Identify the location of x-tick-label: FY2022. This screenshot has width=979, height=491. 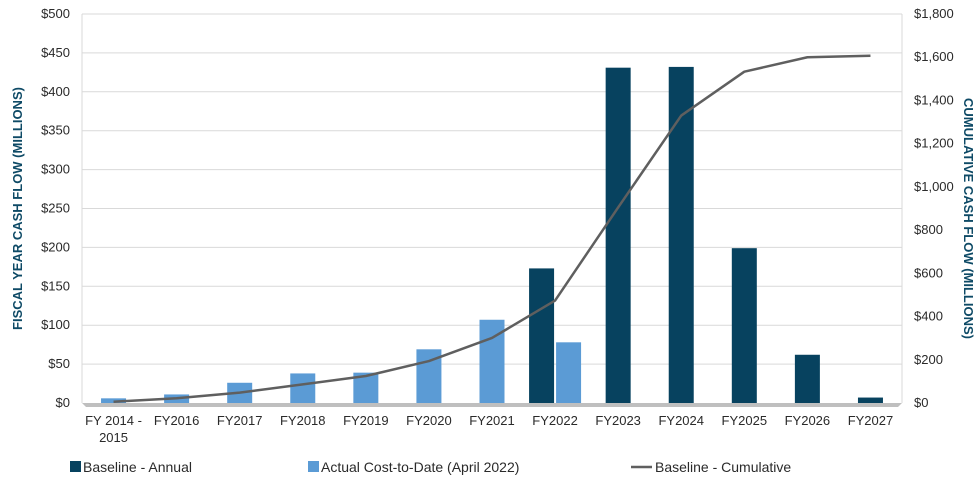
(555, 420).